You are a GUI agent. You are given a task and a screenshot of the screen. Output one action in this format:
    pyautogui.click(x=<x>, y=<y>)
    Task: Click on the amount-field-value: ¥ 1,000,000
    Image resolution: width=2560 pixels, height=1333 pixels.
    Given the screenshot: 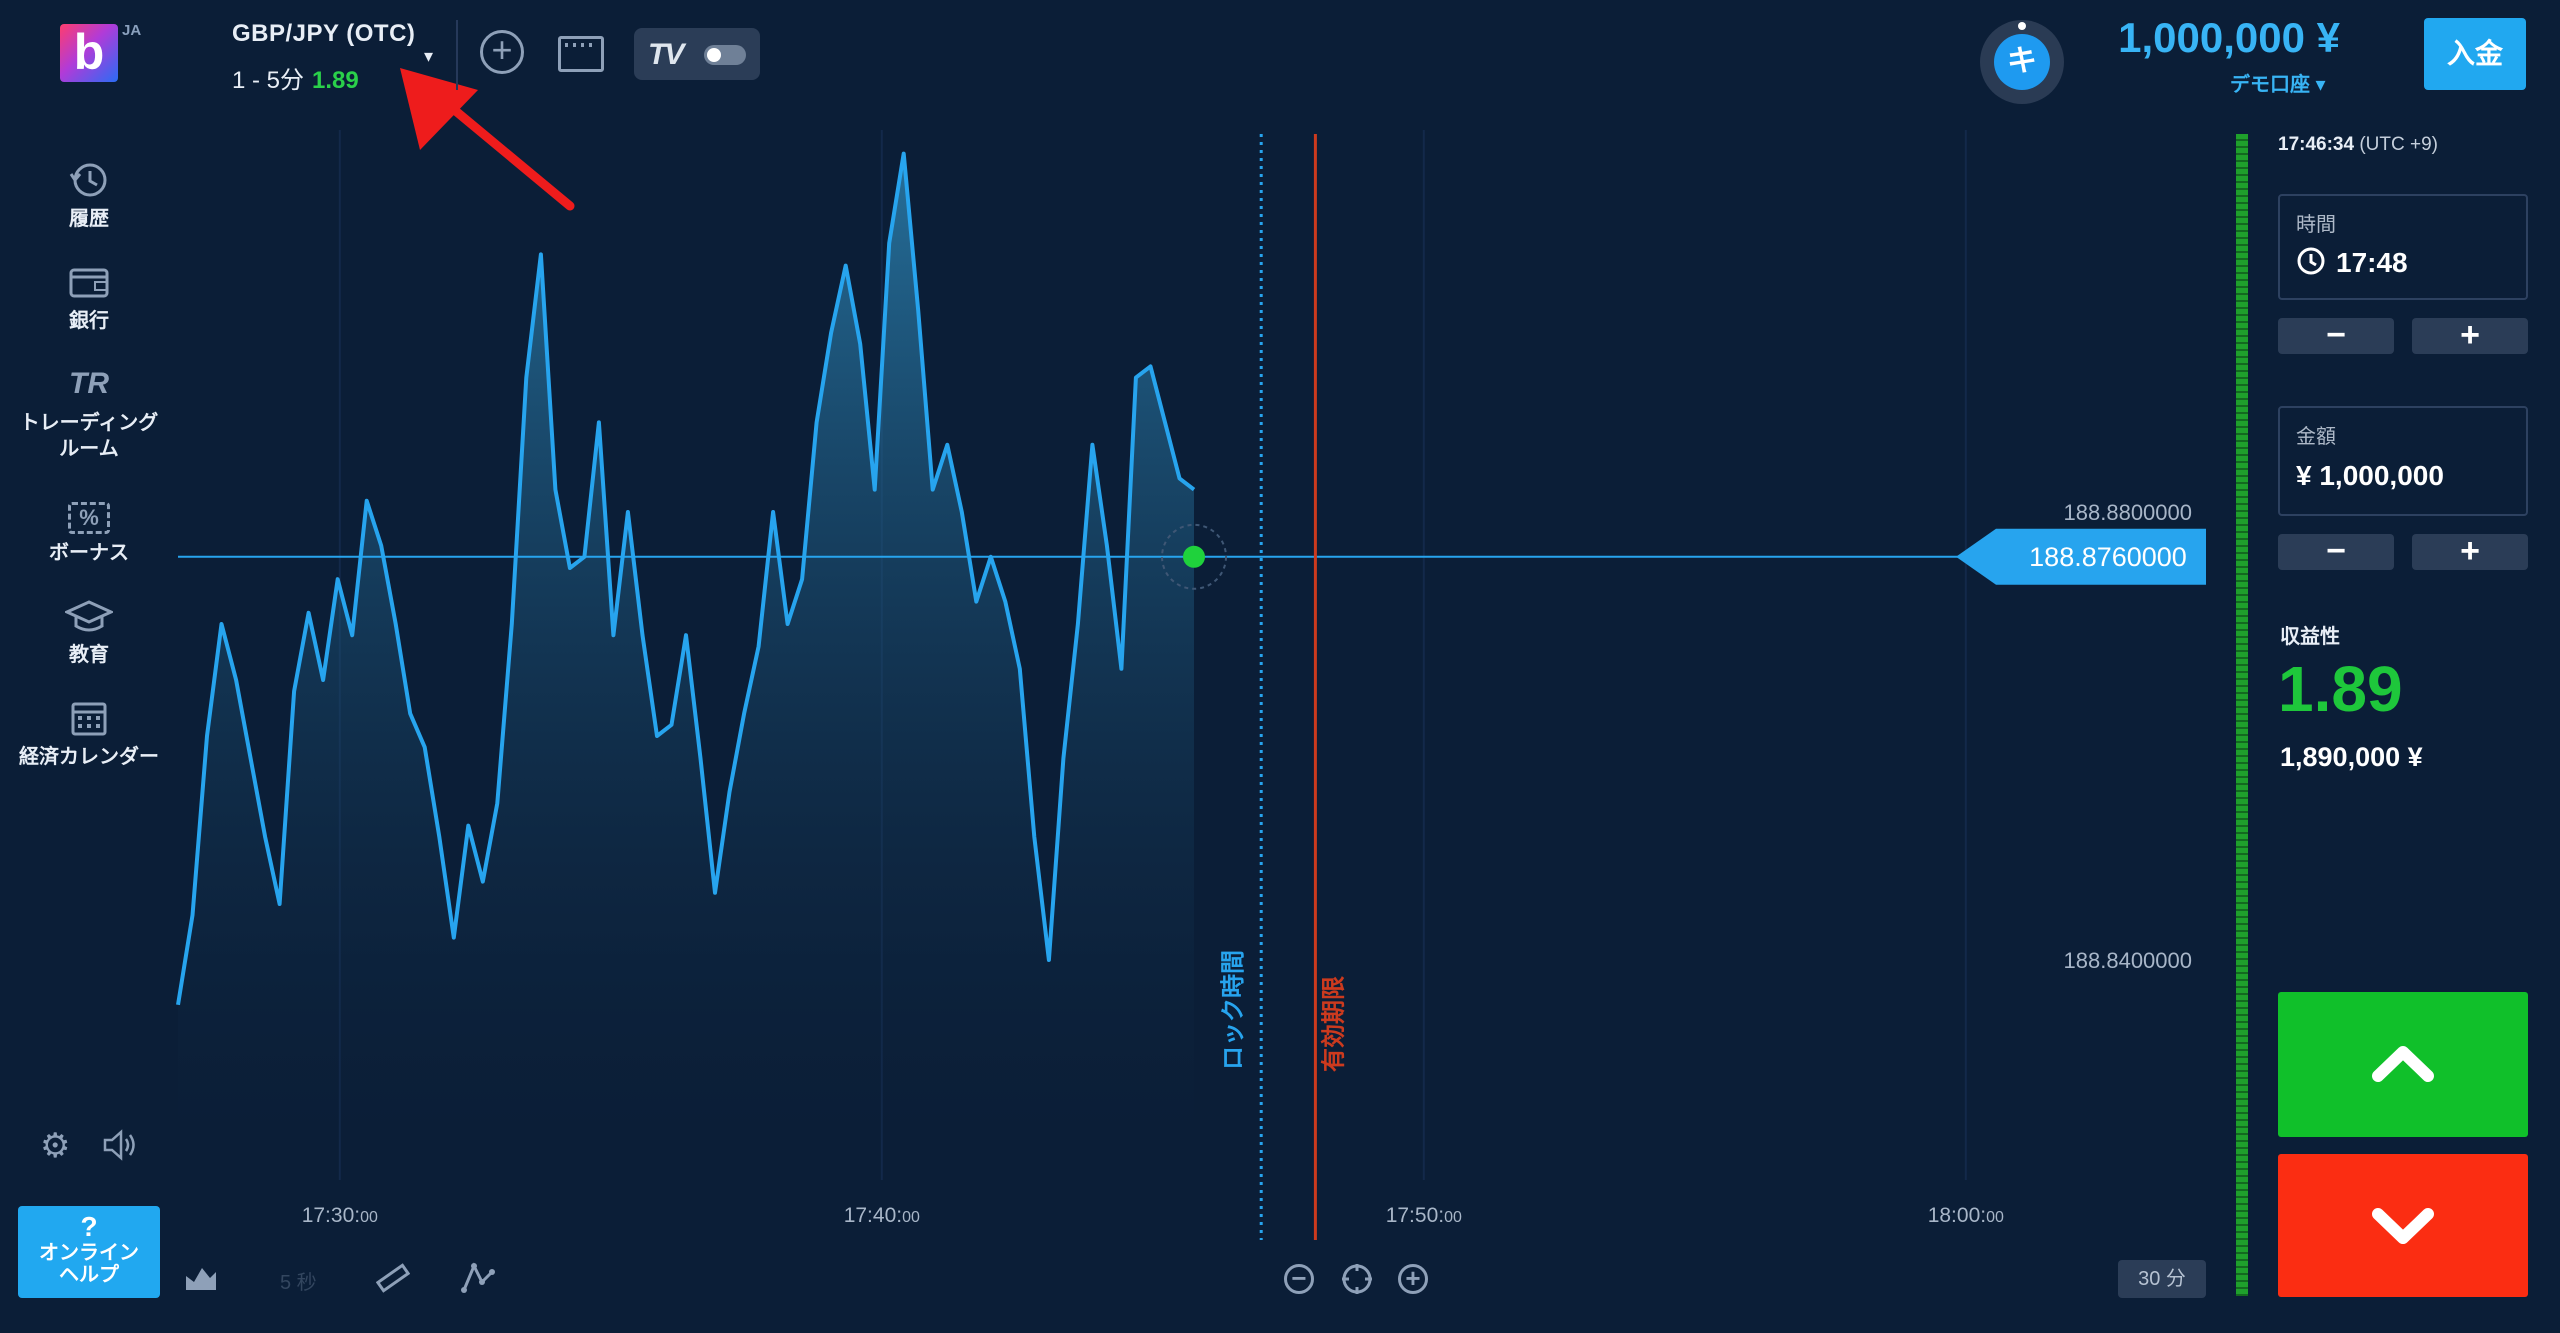 What is the action you would take?
    pyautogui.click(x=2370, y=475)
    